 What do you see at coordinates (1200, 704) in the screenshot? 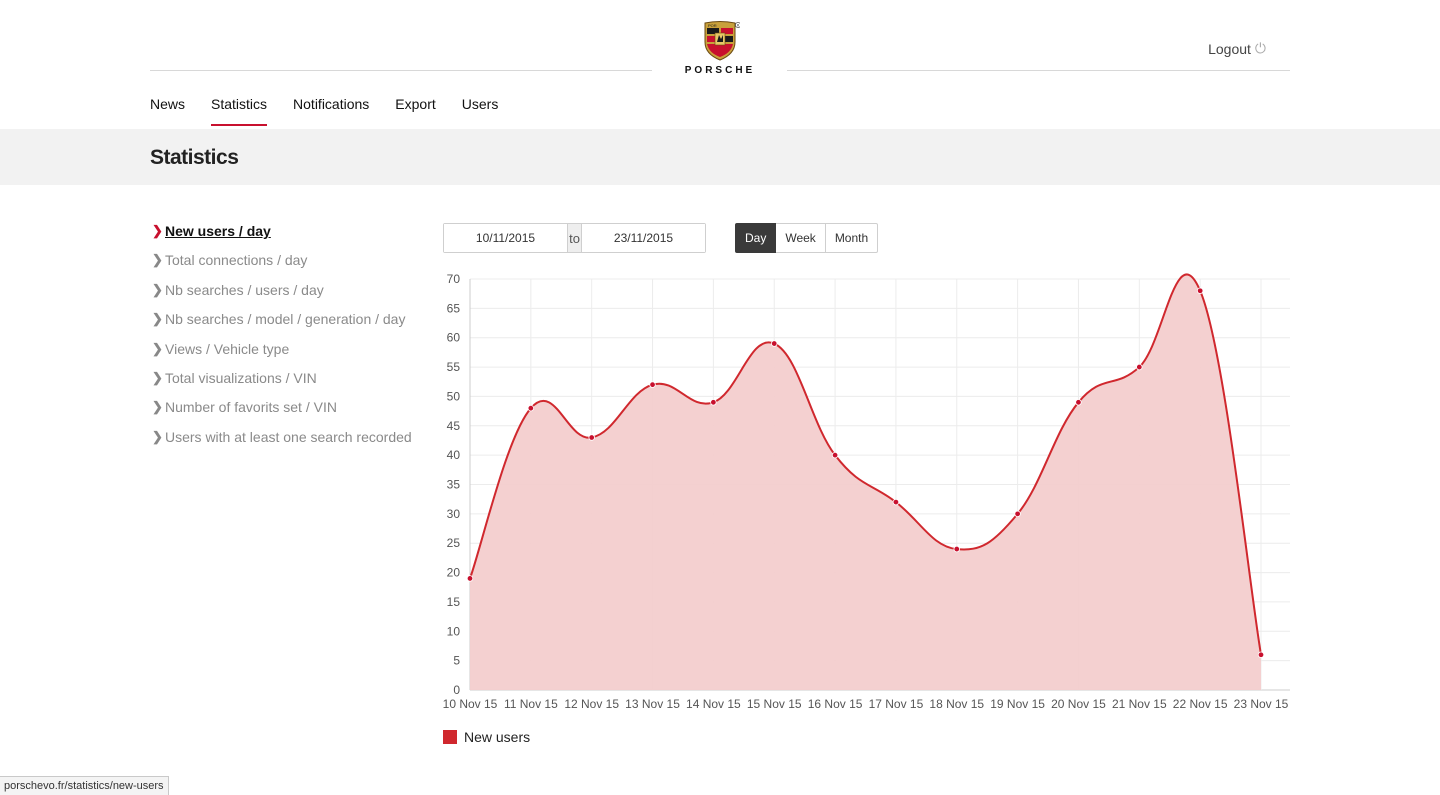
I see `x-tick-label: 22 Nov 15` at bounding box center [1200, 704].